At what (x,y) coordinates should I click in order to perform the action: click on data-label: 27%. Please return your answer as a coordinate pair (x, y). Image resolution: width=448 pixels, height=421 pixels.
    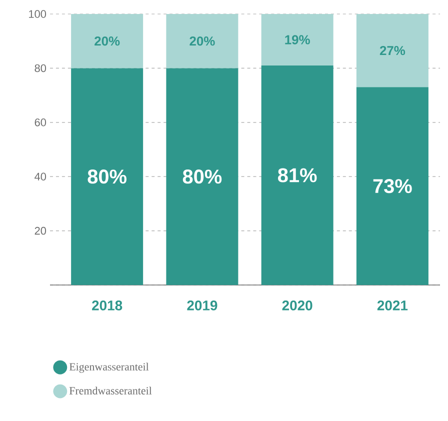
    Looking at the image, I should click on (393, 51).